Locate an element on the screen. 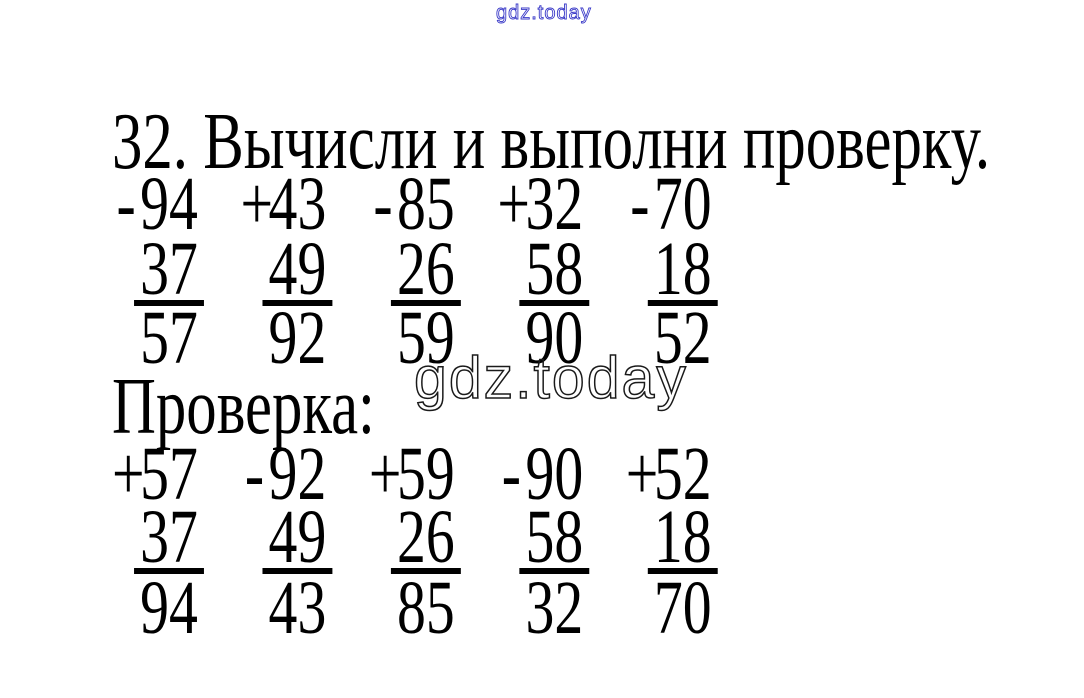  operation-cell: +59 is located at coordinates (426, 474).